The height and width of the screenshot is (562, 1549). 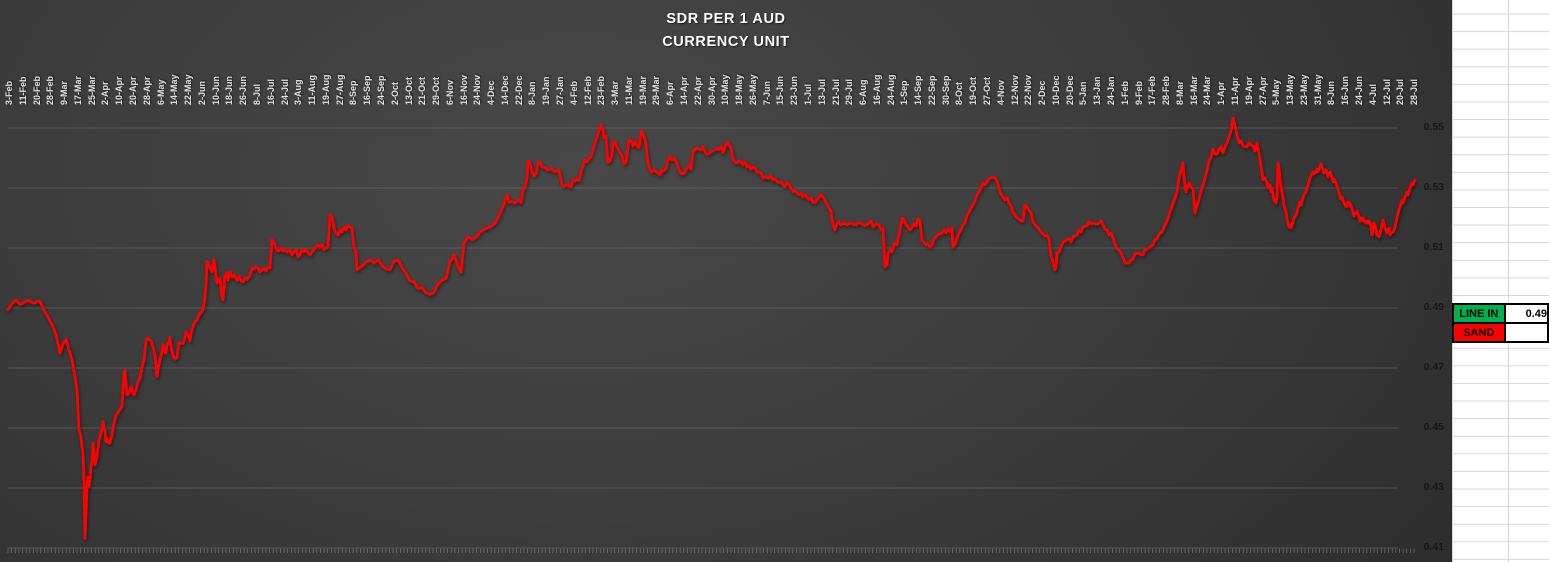 I want to click on x-axis-label: 17-Mar, so click(x=77, y=90).